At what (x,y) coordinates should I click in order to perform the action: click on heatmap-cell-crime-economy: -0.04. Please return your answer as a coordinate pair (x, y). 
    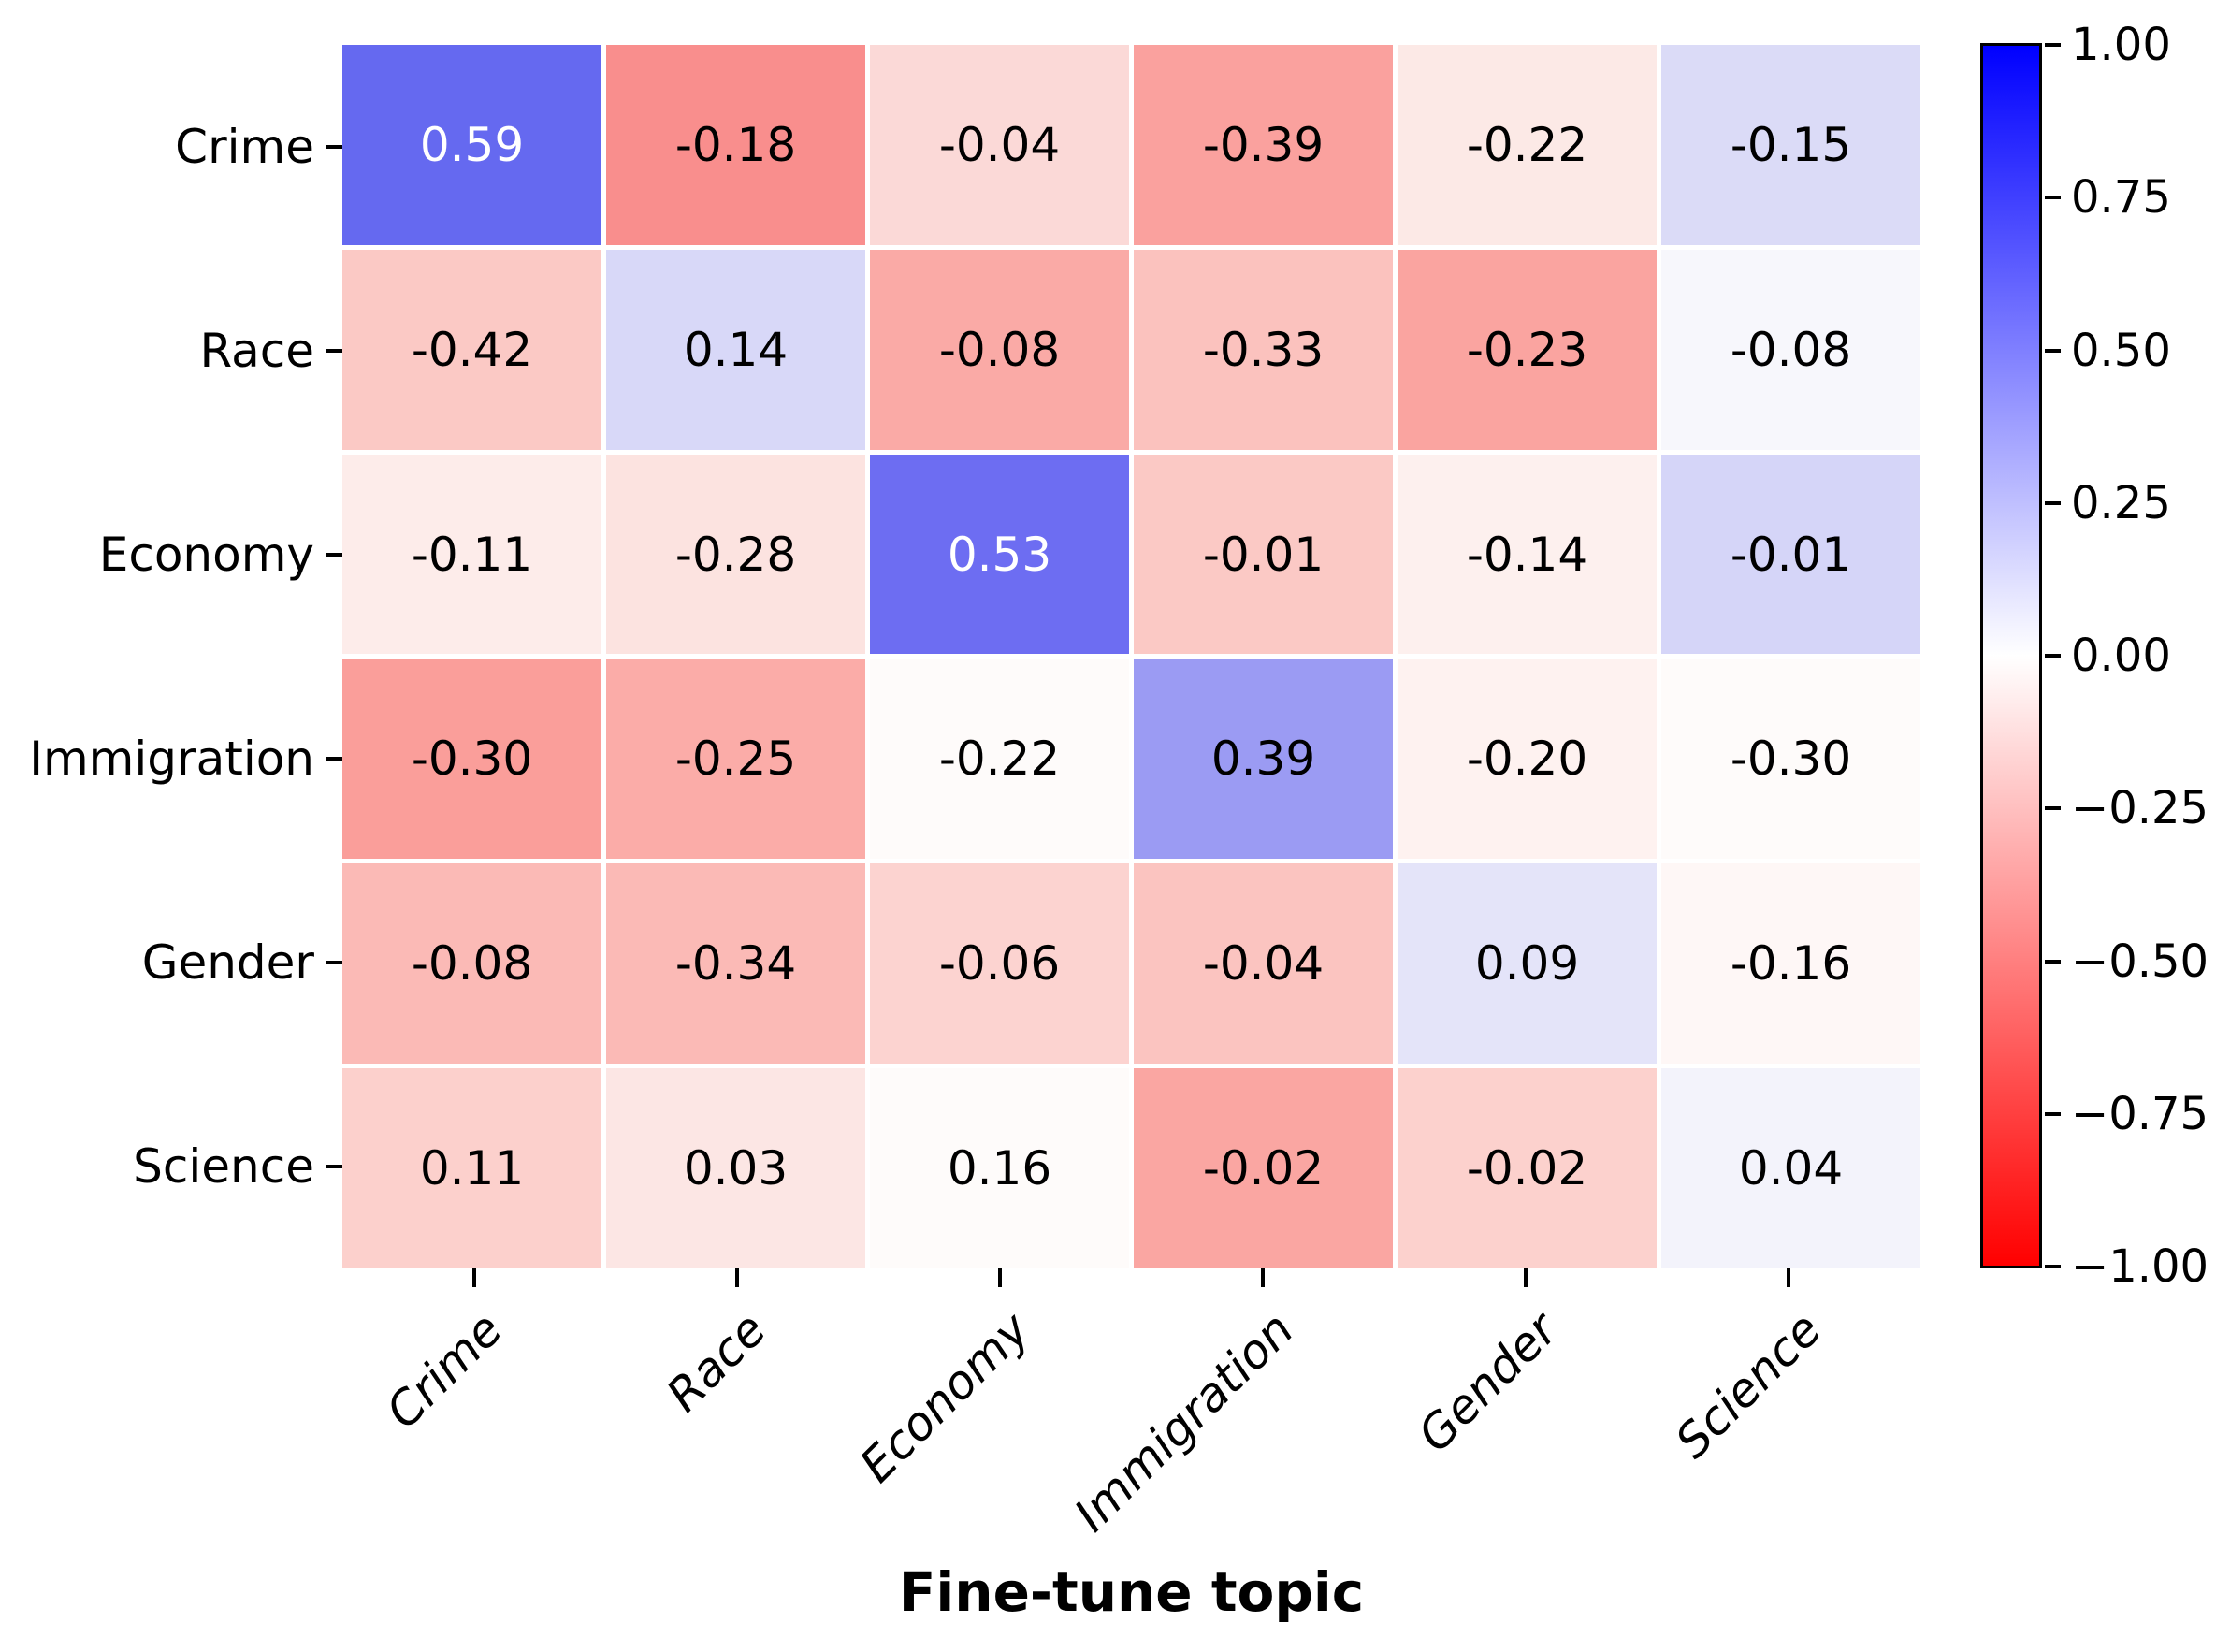
    Looking at the image, I should click on (1000, 145).